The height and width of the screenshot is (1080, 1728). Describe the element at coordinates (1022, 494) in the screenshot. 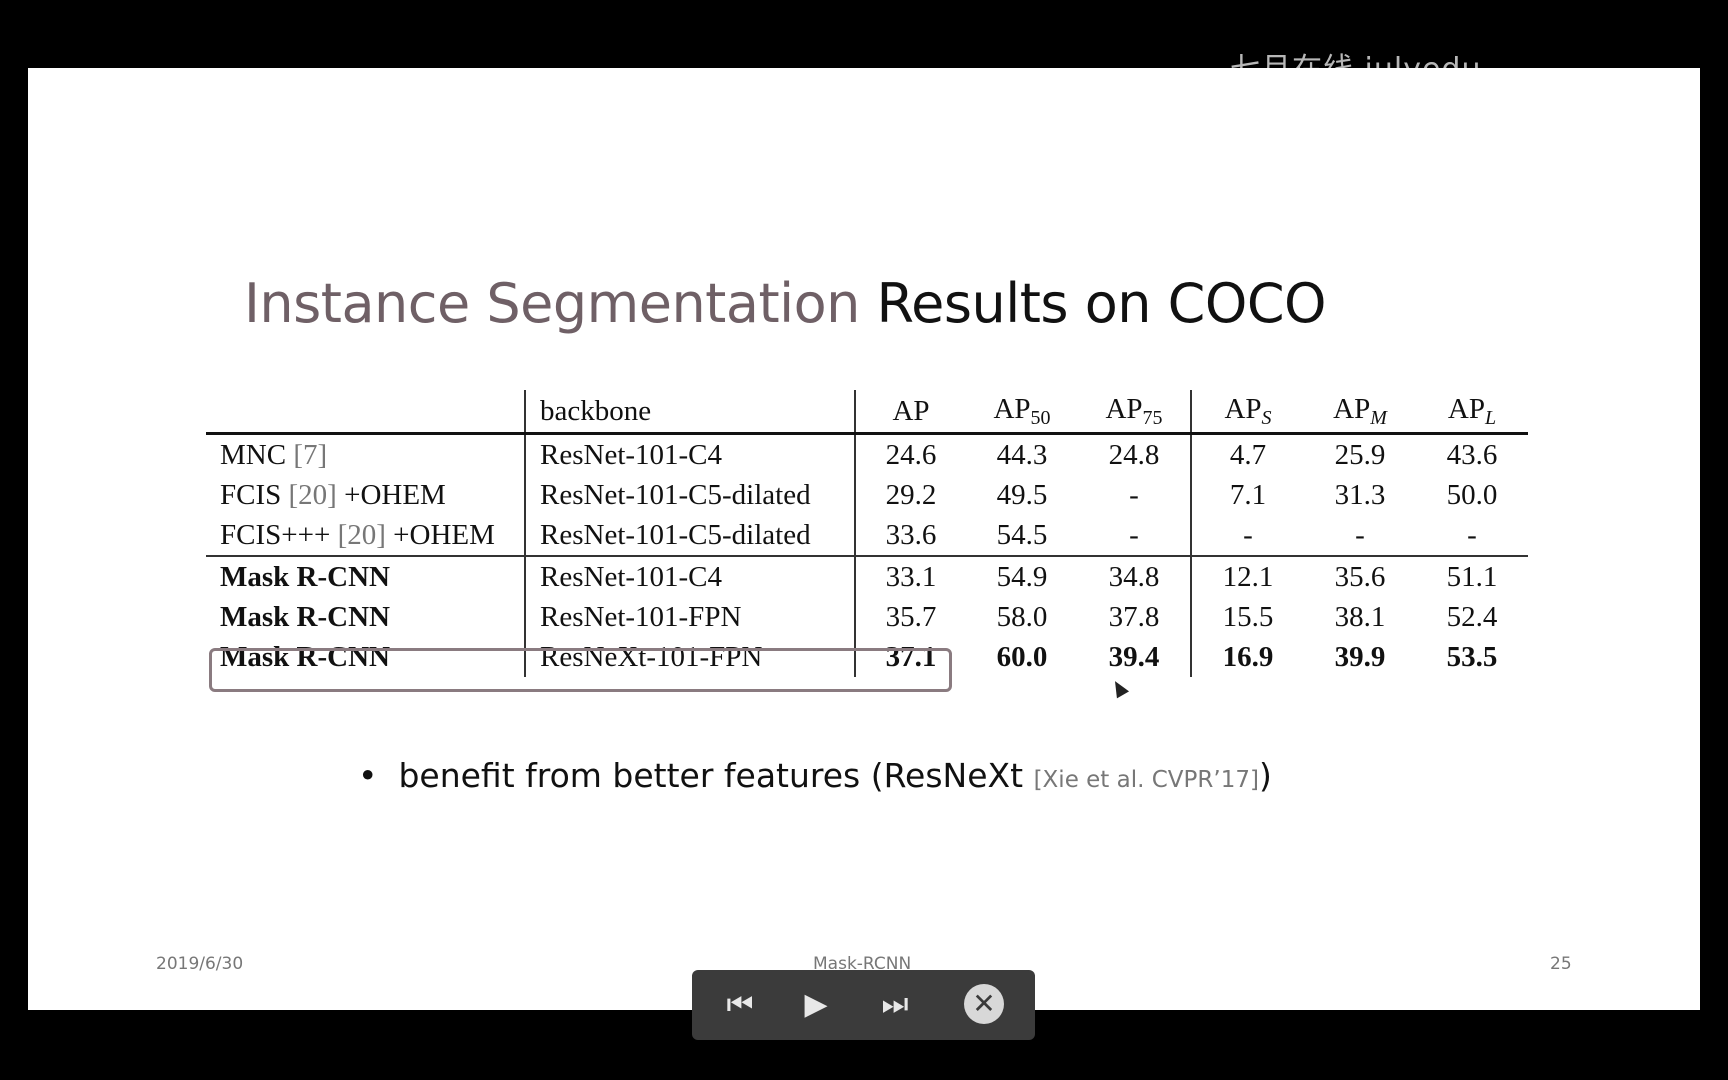

I see `ap50-cell: 49.5` at that location.